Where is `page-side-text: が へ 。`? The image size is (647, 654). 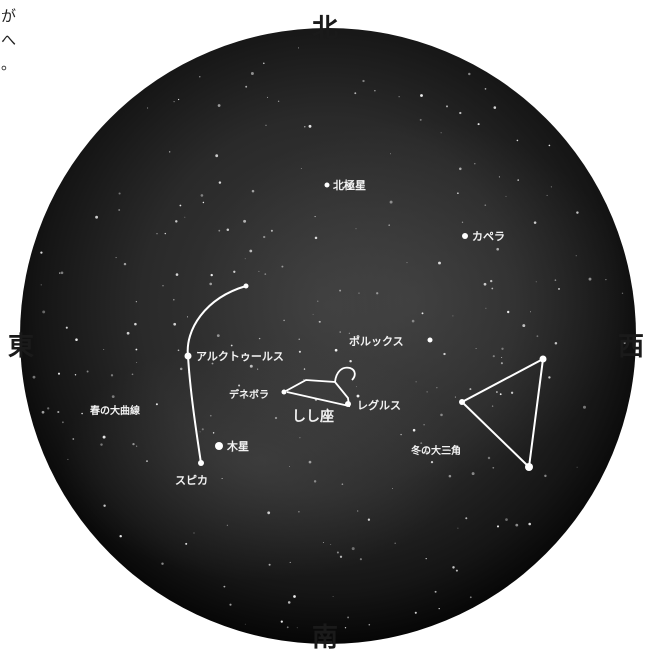
page-side-text: が へ 。 is located at coordinates (8, 40).